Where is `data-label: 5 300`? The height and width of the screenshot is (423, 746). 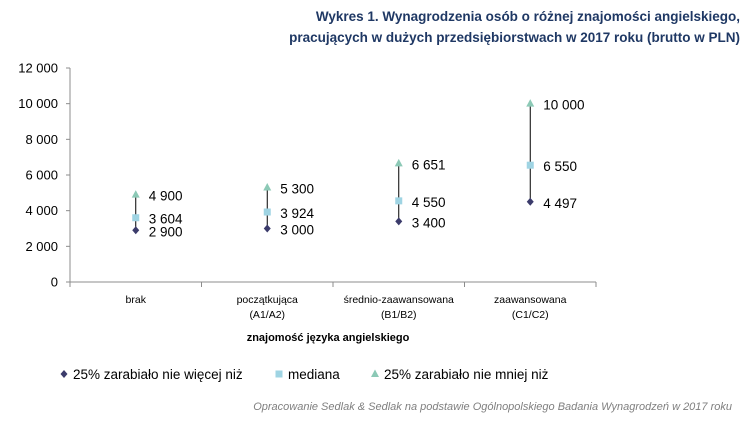 data-label: 5 300 is located at coordinates (297, 188).